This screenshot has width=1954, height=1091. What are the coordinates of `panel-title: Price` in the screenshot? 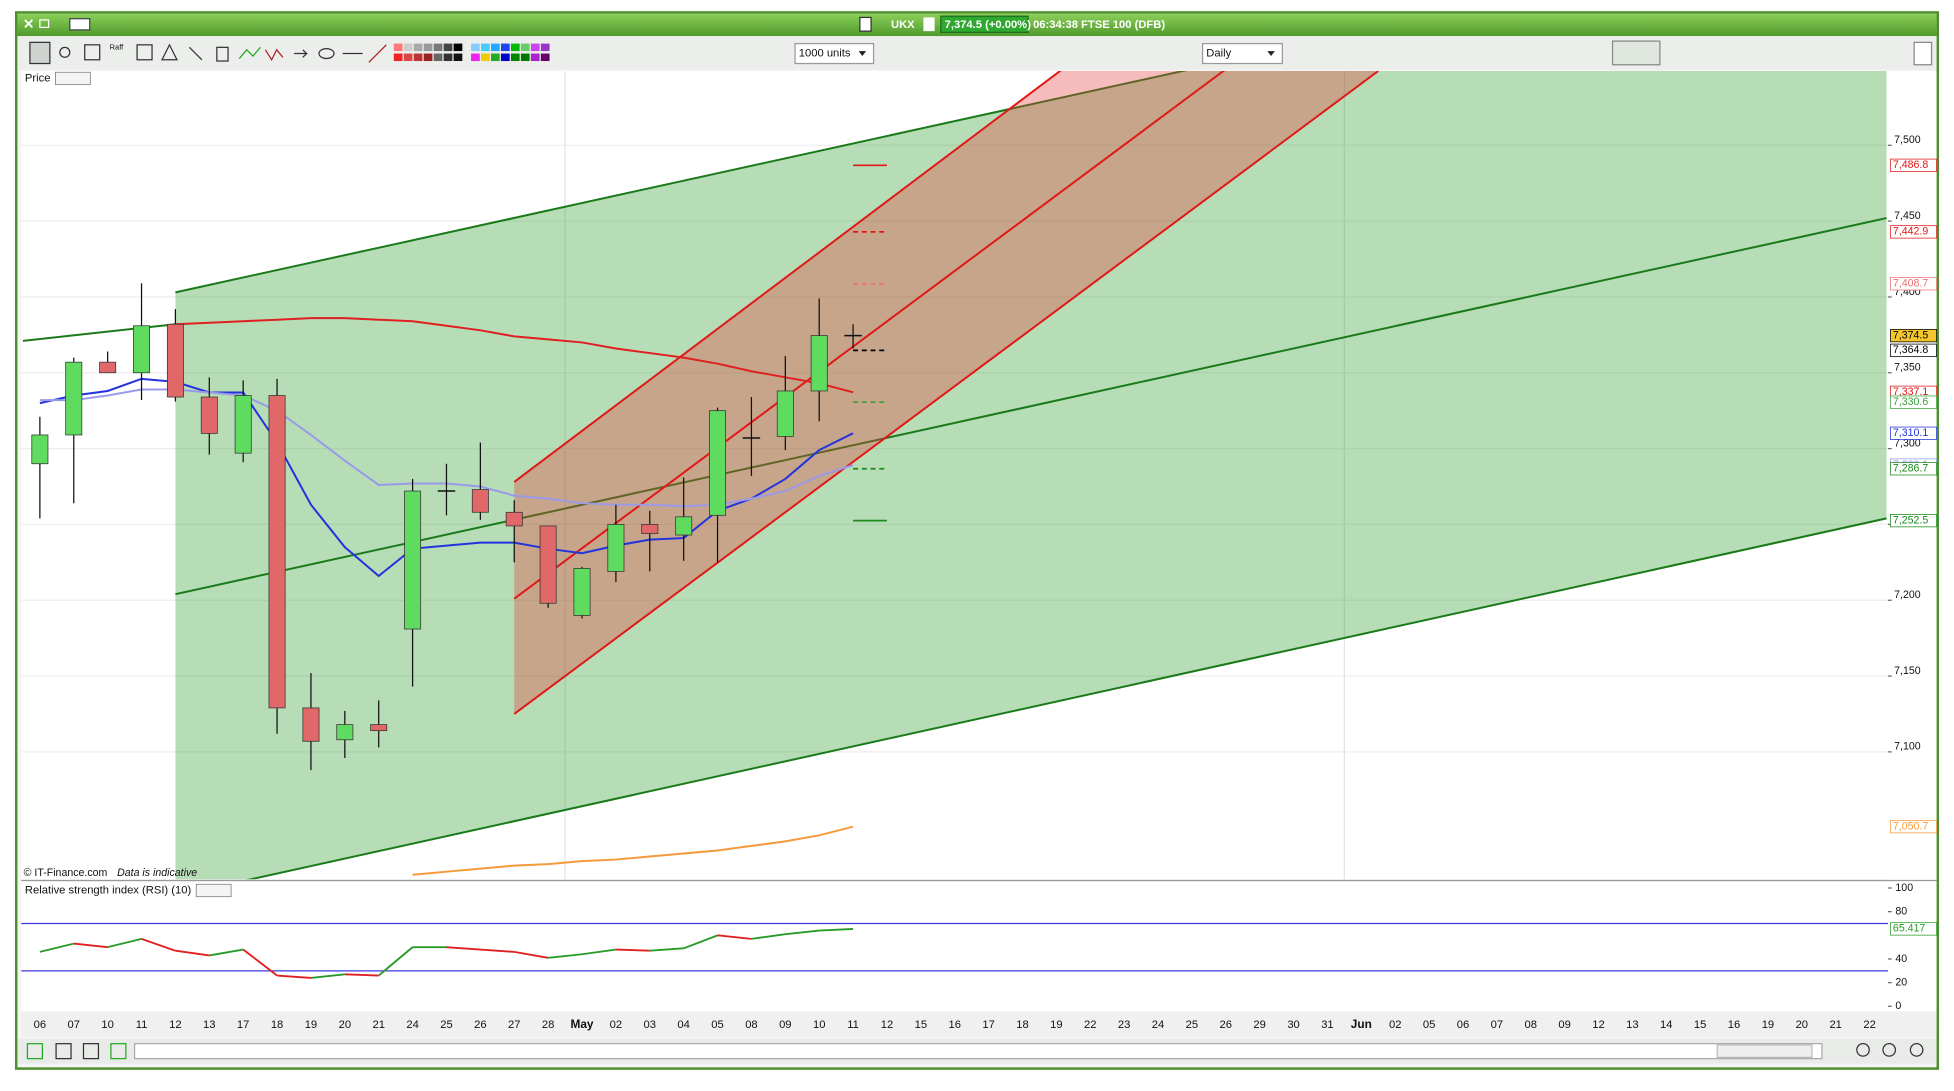 It's located at (38, 78).